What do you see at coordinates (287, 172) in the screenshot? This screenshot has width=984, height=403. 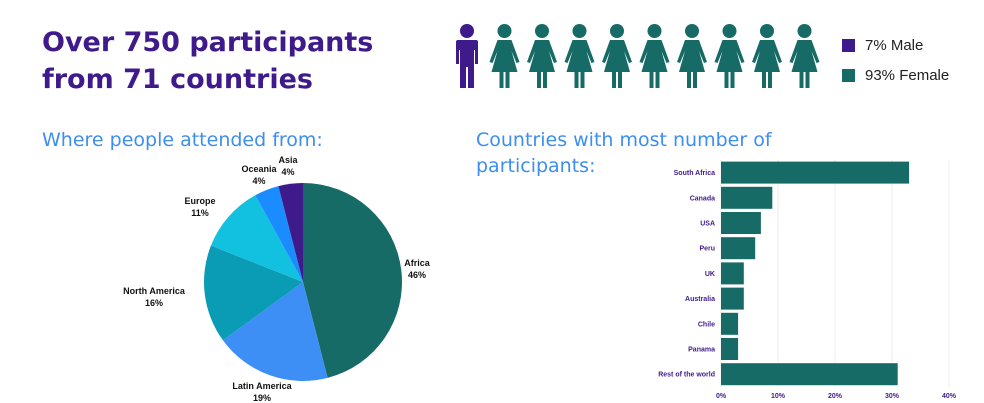 I see `pie-value-asia: 4%` at bounding box center [287, 172].